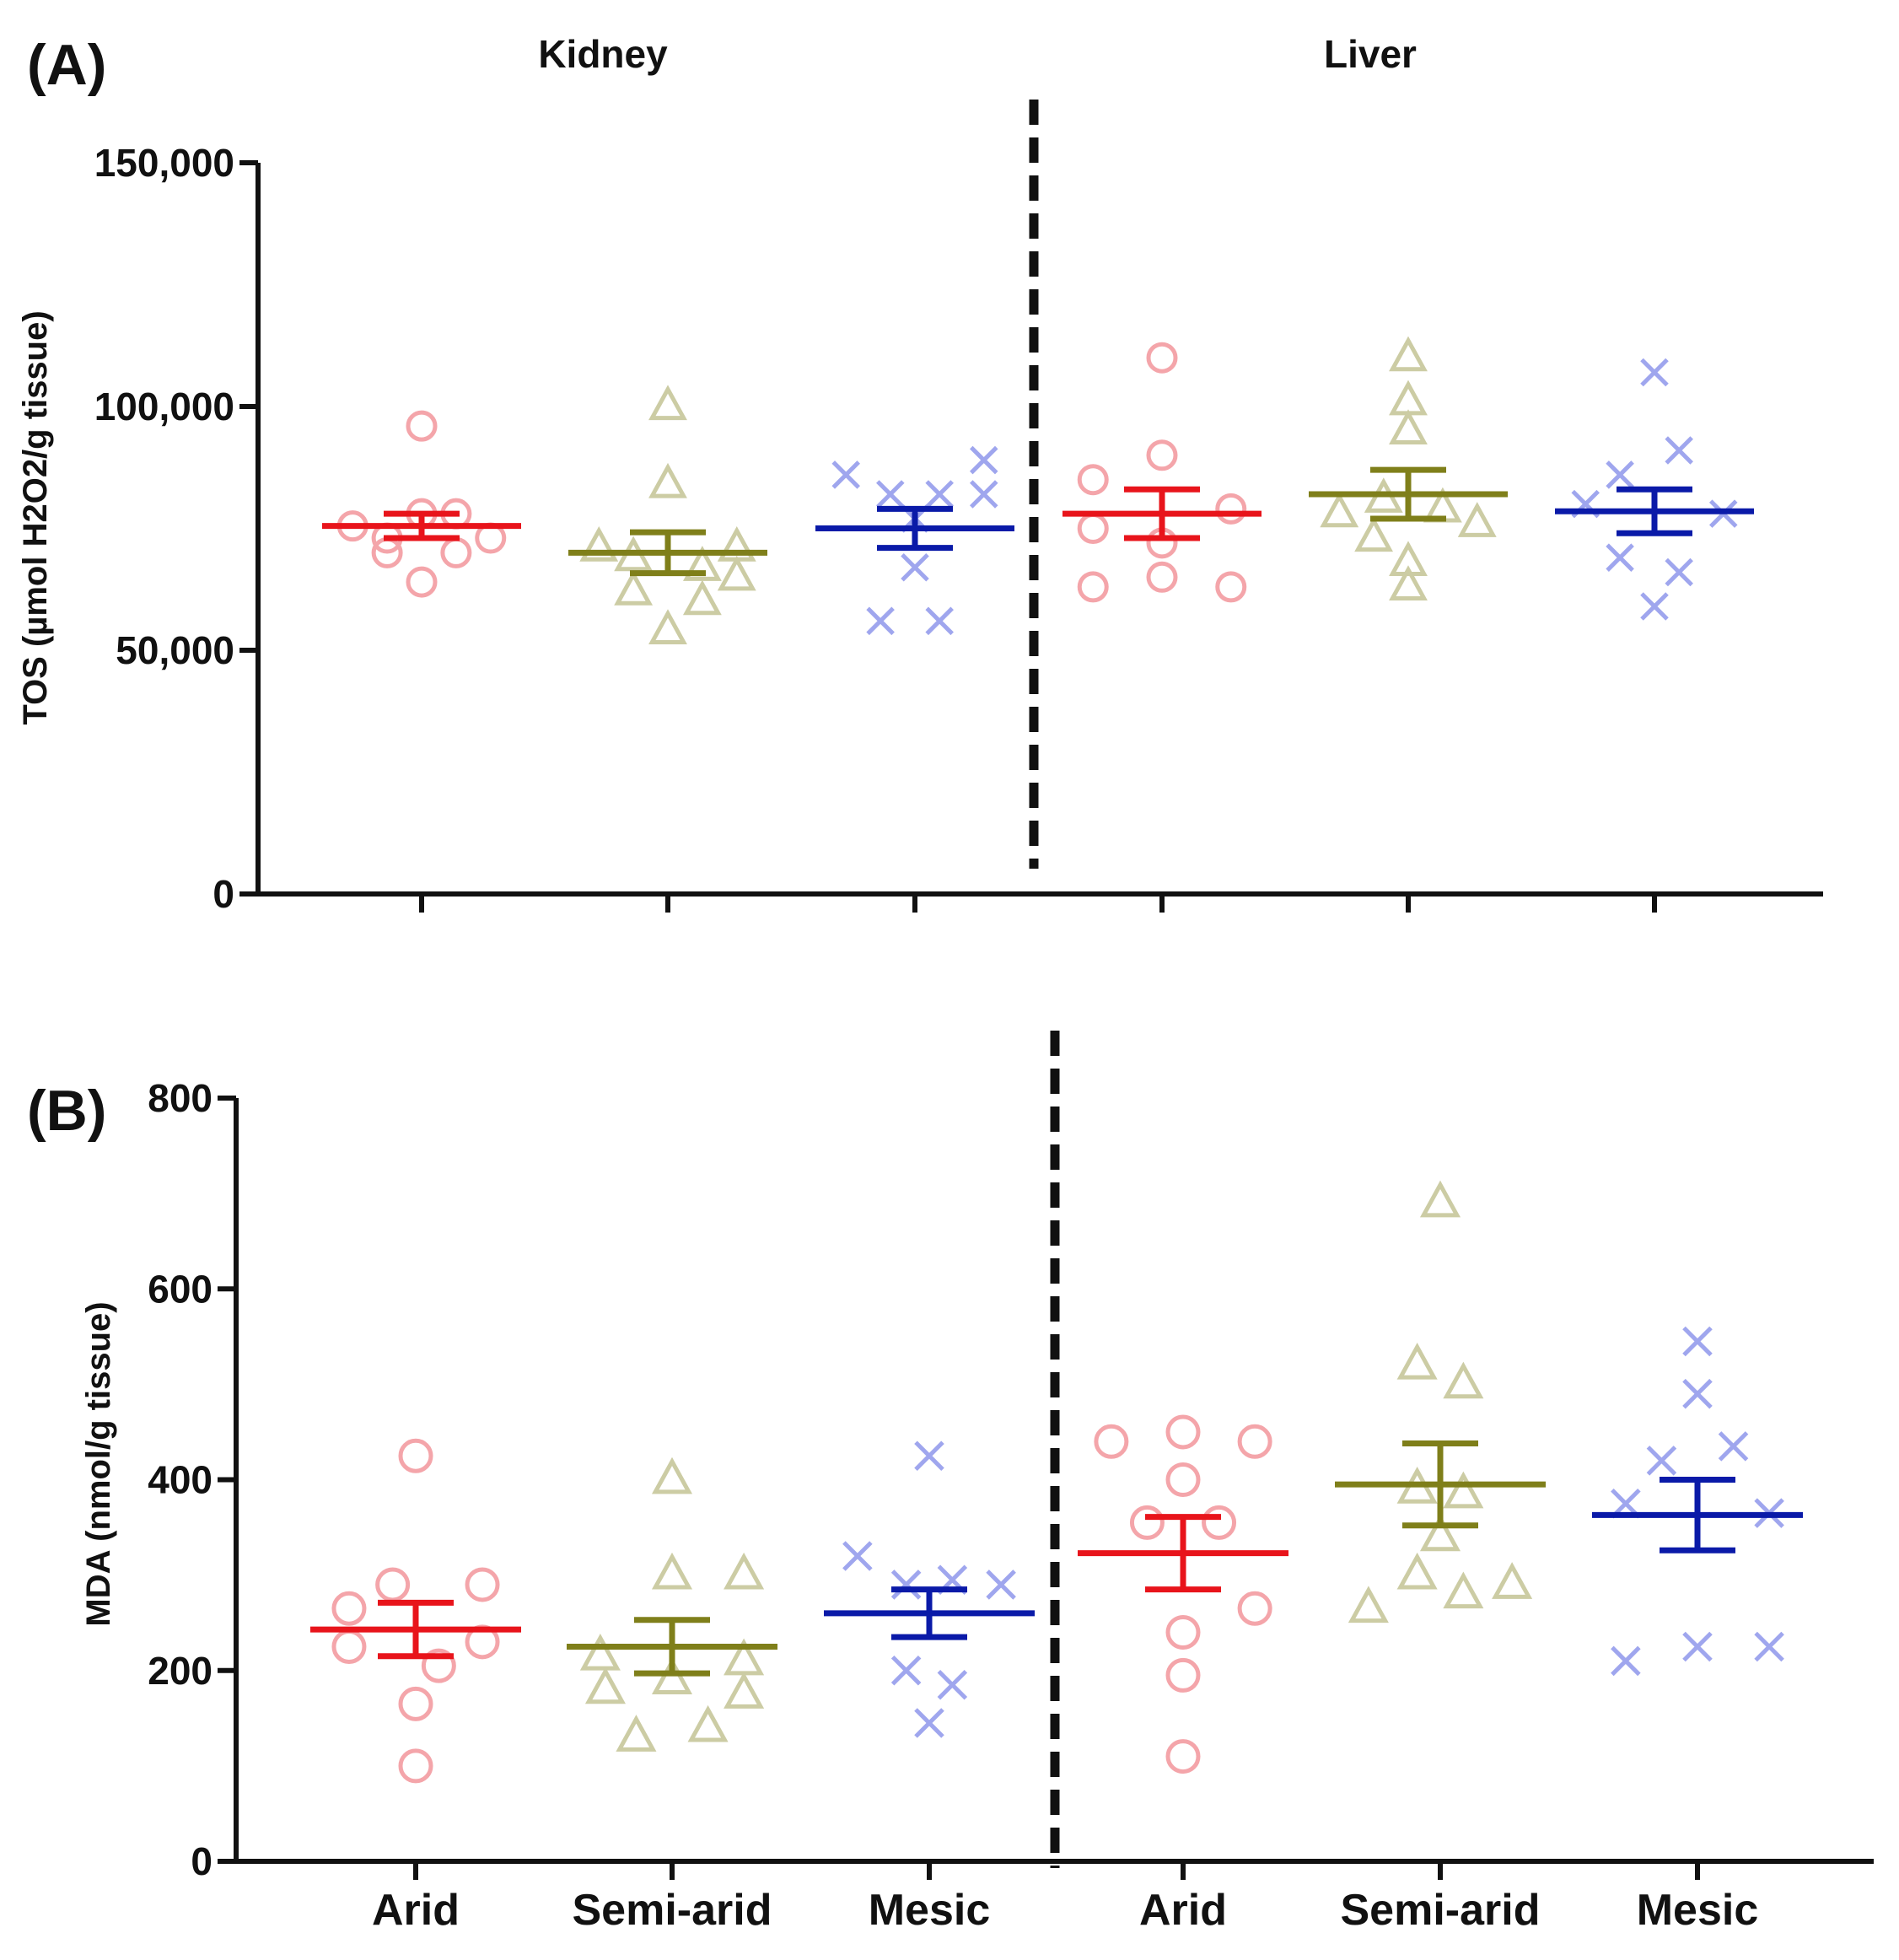 The height and width of the screenshot is (1960, 1899). I want to click on y-tick-label: 600, so click(180, 1289).